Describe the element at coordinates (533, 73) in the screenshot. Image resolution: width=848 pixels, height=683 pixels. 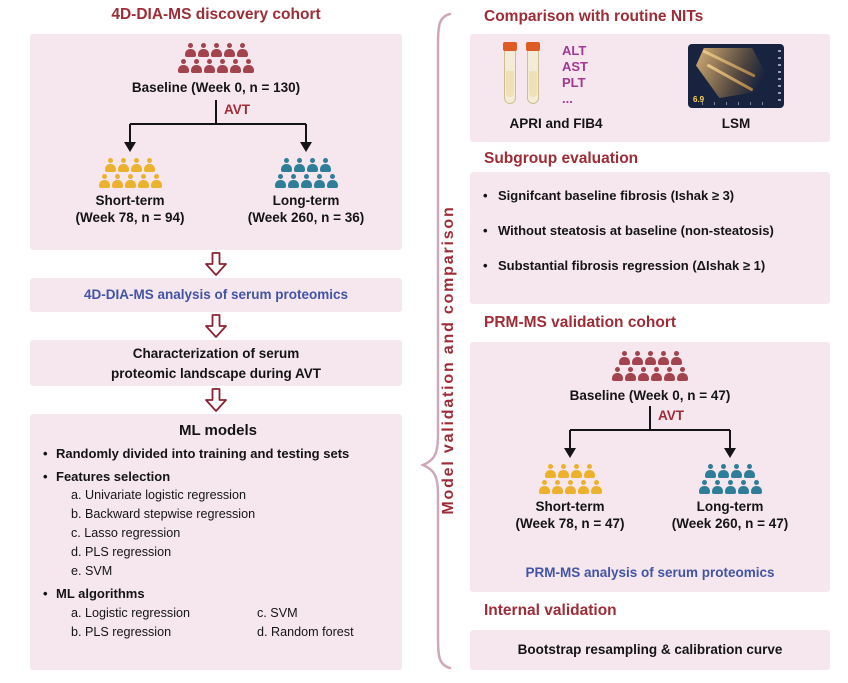
I see `test-tube-icon` at that location.